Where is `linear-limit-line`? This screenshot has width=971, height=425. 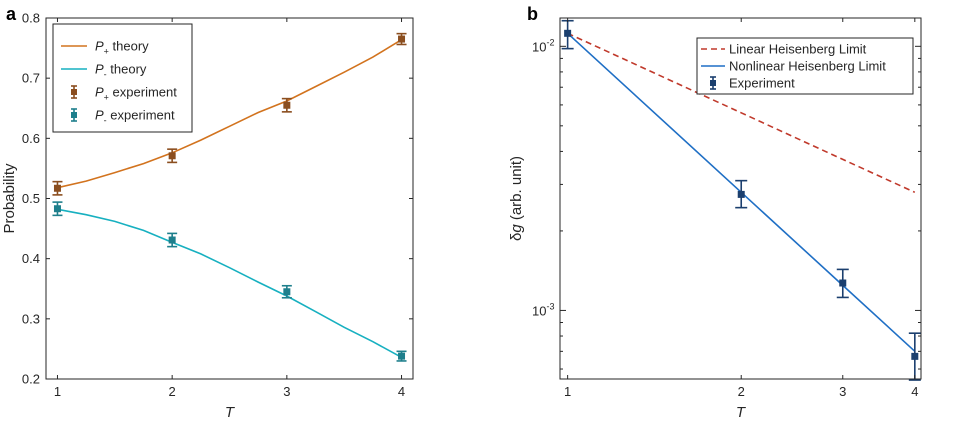
linear-limit-line is located at coordinates (741, 113).